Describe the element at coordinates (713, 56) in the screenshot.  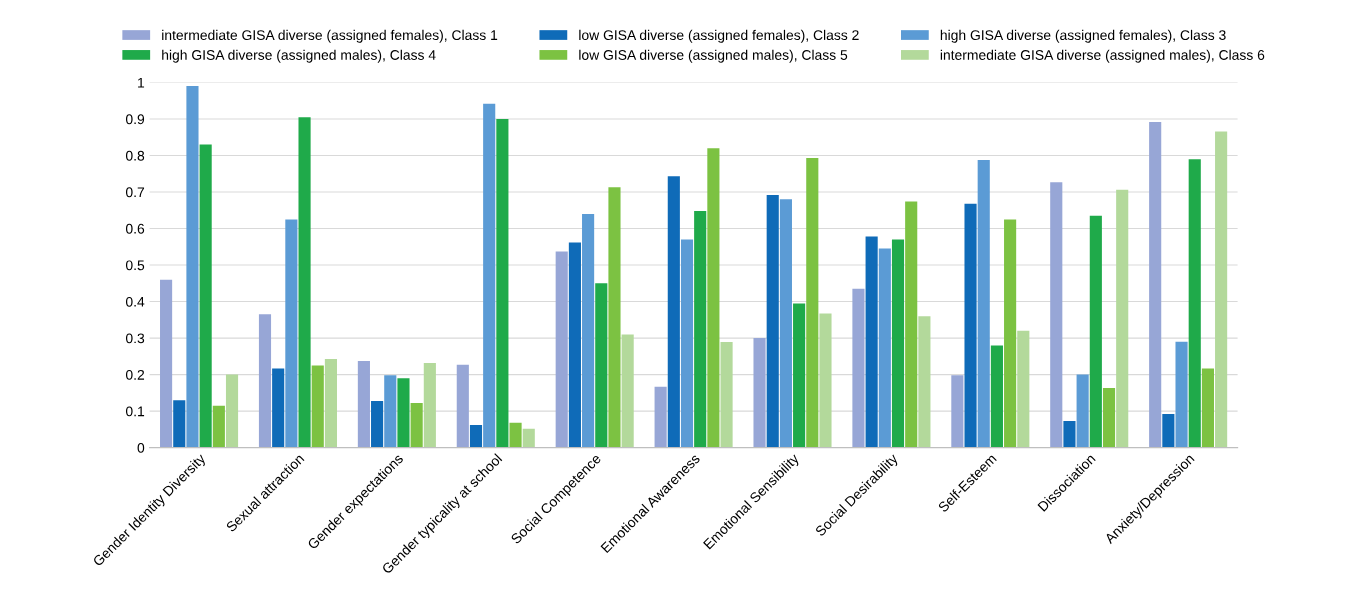
I see `legend-label: low GISA diverse (assigned males), Class 5` at that location.